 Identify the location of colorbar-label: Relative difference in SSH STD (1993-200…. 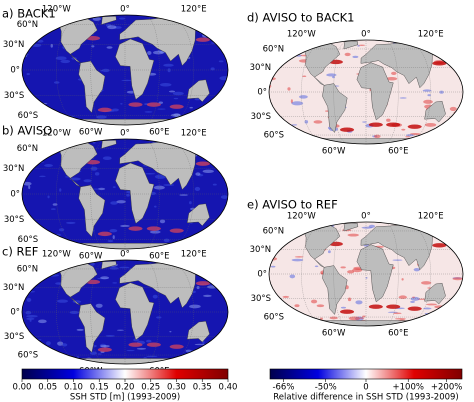
(366, 397).